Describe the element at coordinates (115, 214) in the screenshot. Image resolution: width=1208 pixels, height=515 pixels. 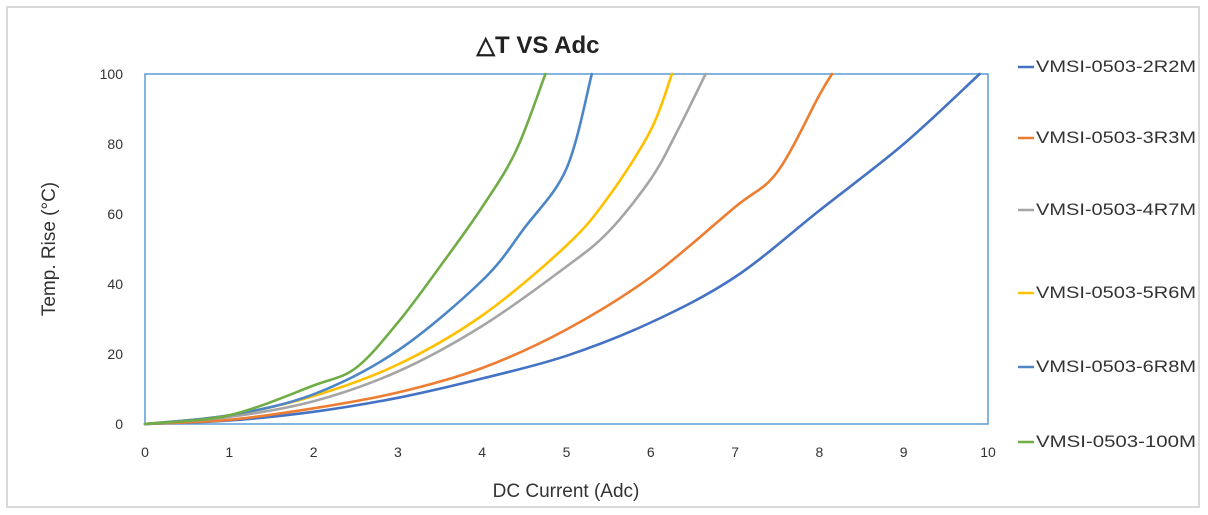
I see `y-tick-label: 60` at that location.